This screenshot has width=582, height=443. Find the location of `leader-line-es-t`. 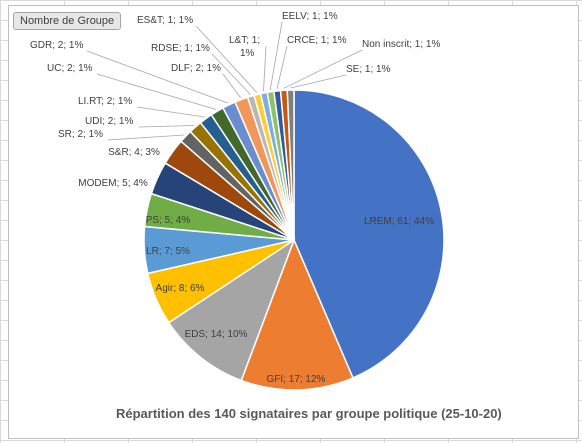

leader-line-es-t is located at coordinates (226, 59).